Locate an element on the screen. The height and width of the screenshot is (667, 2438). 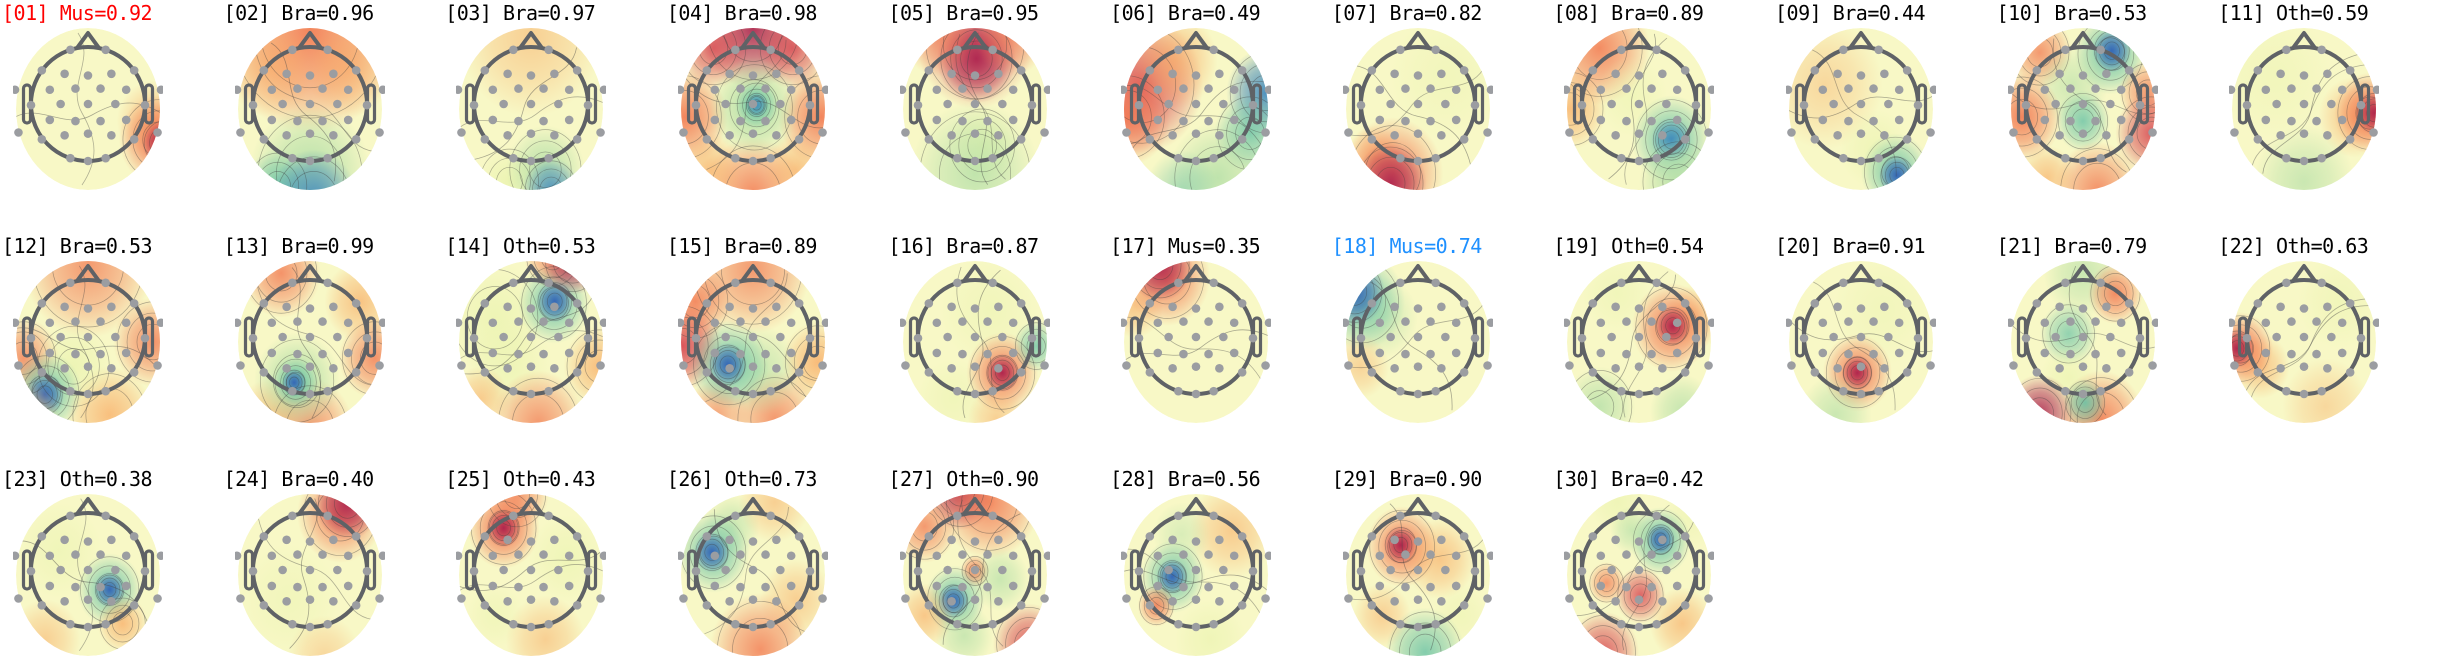
ica-component-cell: [23] Oth=0.38 is located at coordinates (111, 566).